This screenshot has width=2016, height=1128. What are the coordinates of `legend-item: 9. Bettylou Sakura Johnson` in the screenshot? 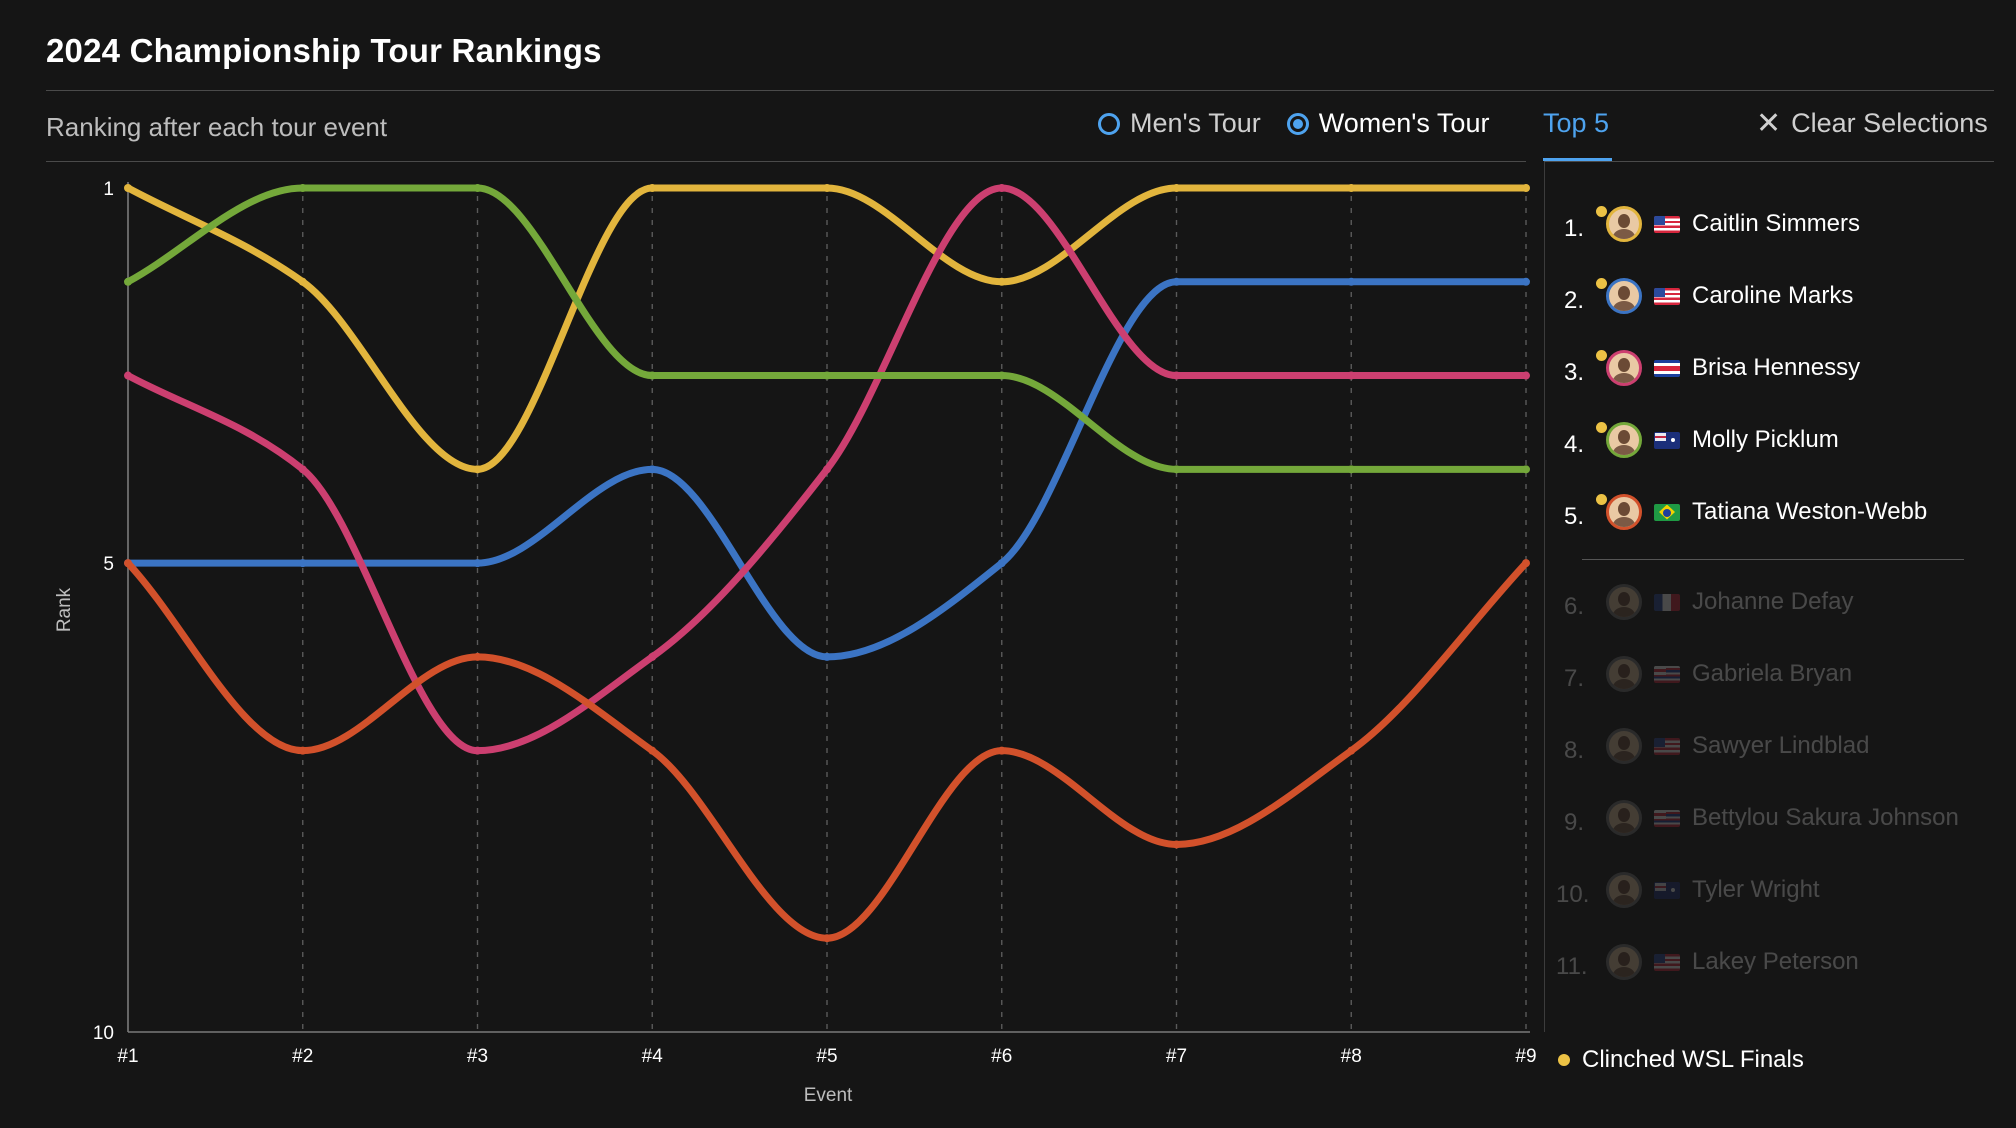 It's located at (1757, 818).